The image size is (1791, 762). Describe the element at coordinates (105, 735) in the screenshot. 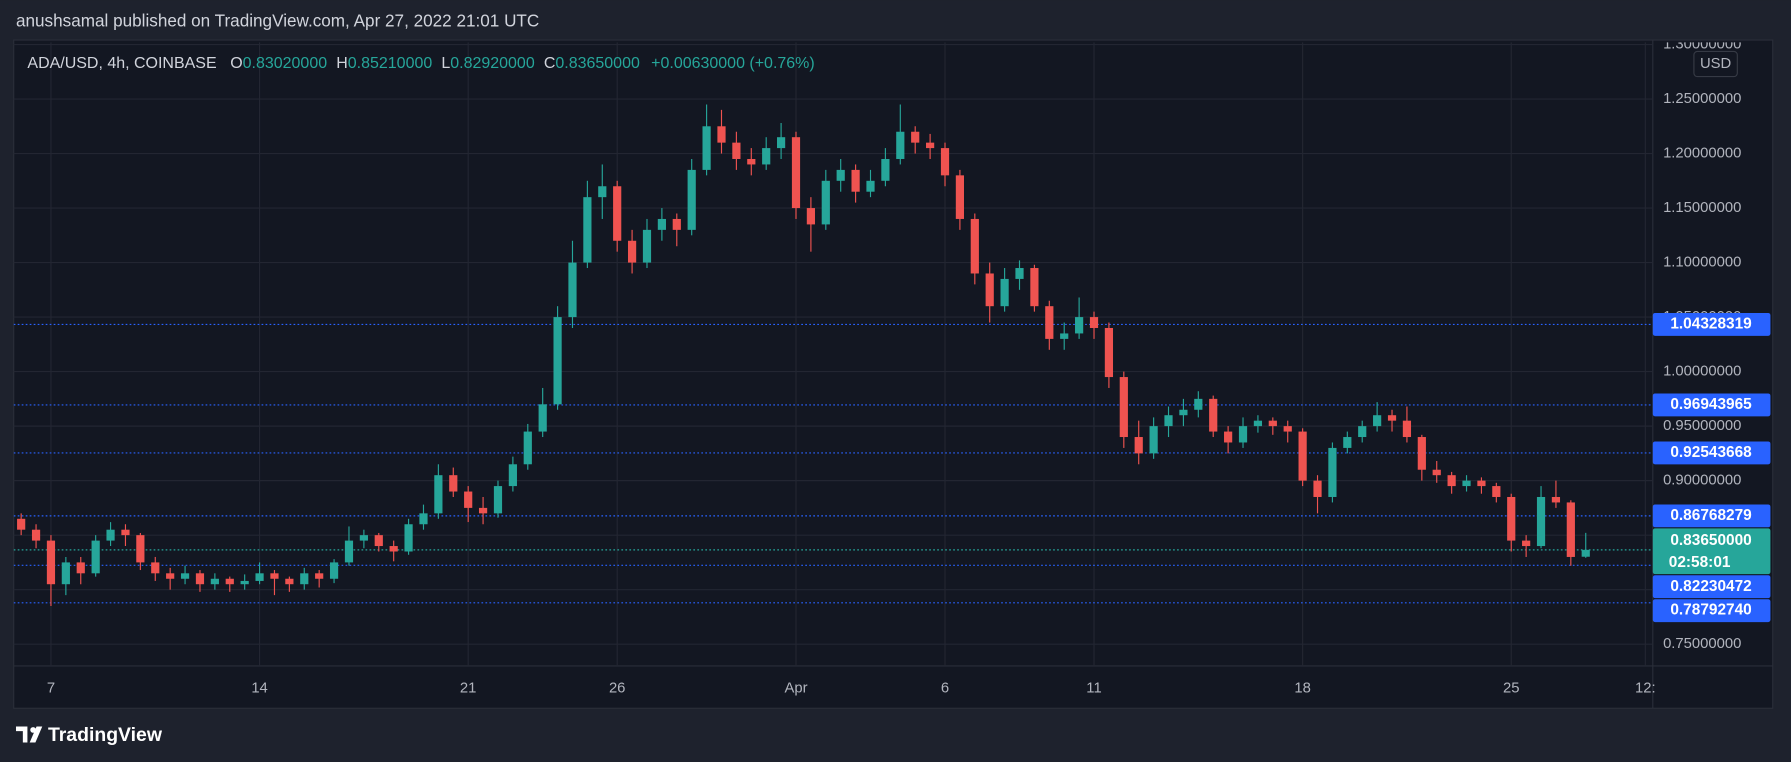

I see `footer-brand: TradingView` at that location.